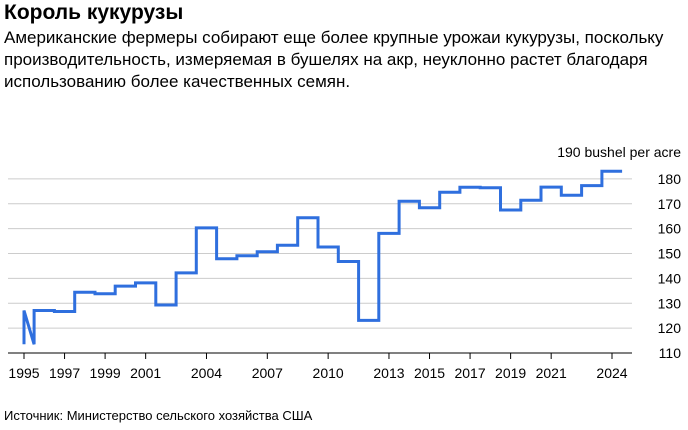  What do you see at coordinates (670, 353) in the screenshot?
I see `y-tick-label: 110` at bounding box center [670, 353].